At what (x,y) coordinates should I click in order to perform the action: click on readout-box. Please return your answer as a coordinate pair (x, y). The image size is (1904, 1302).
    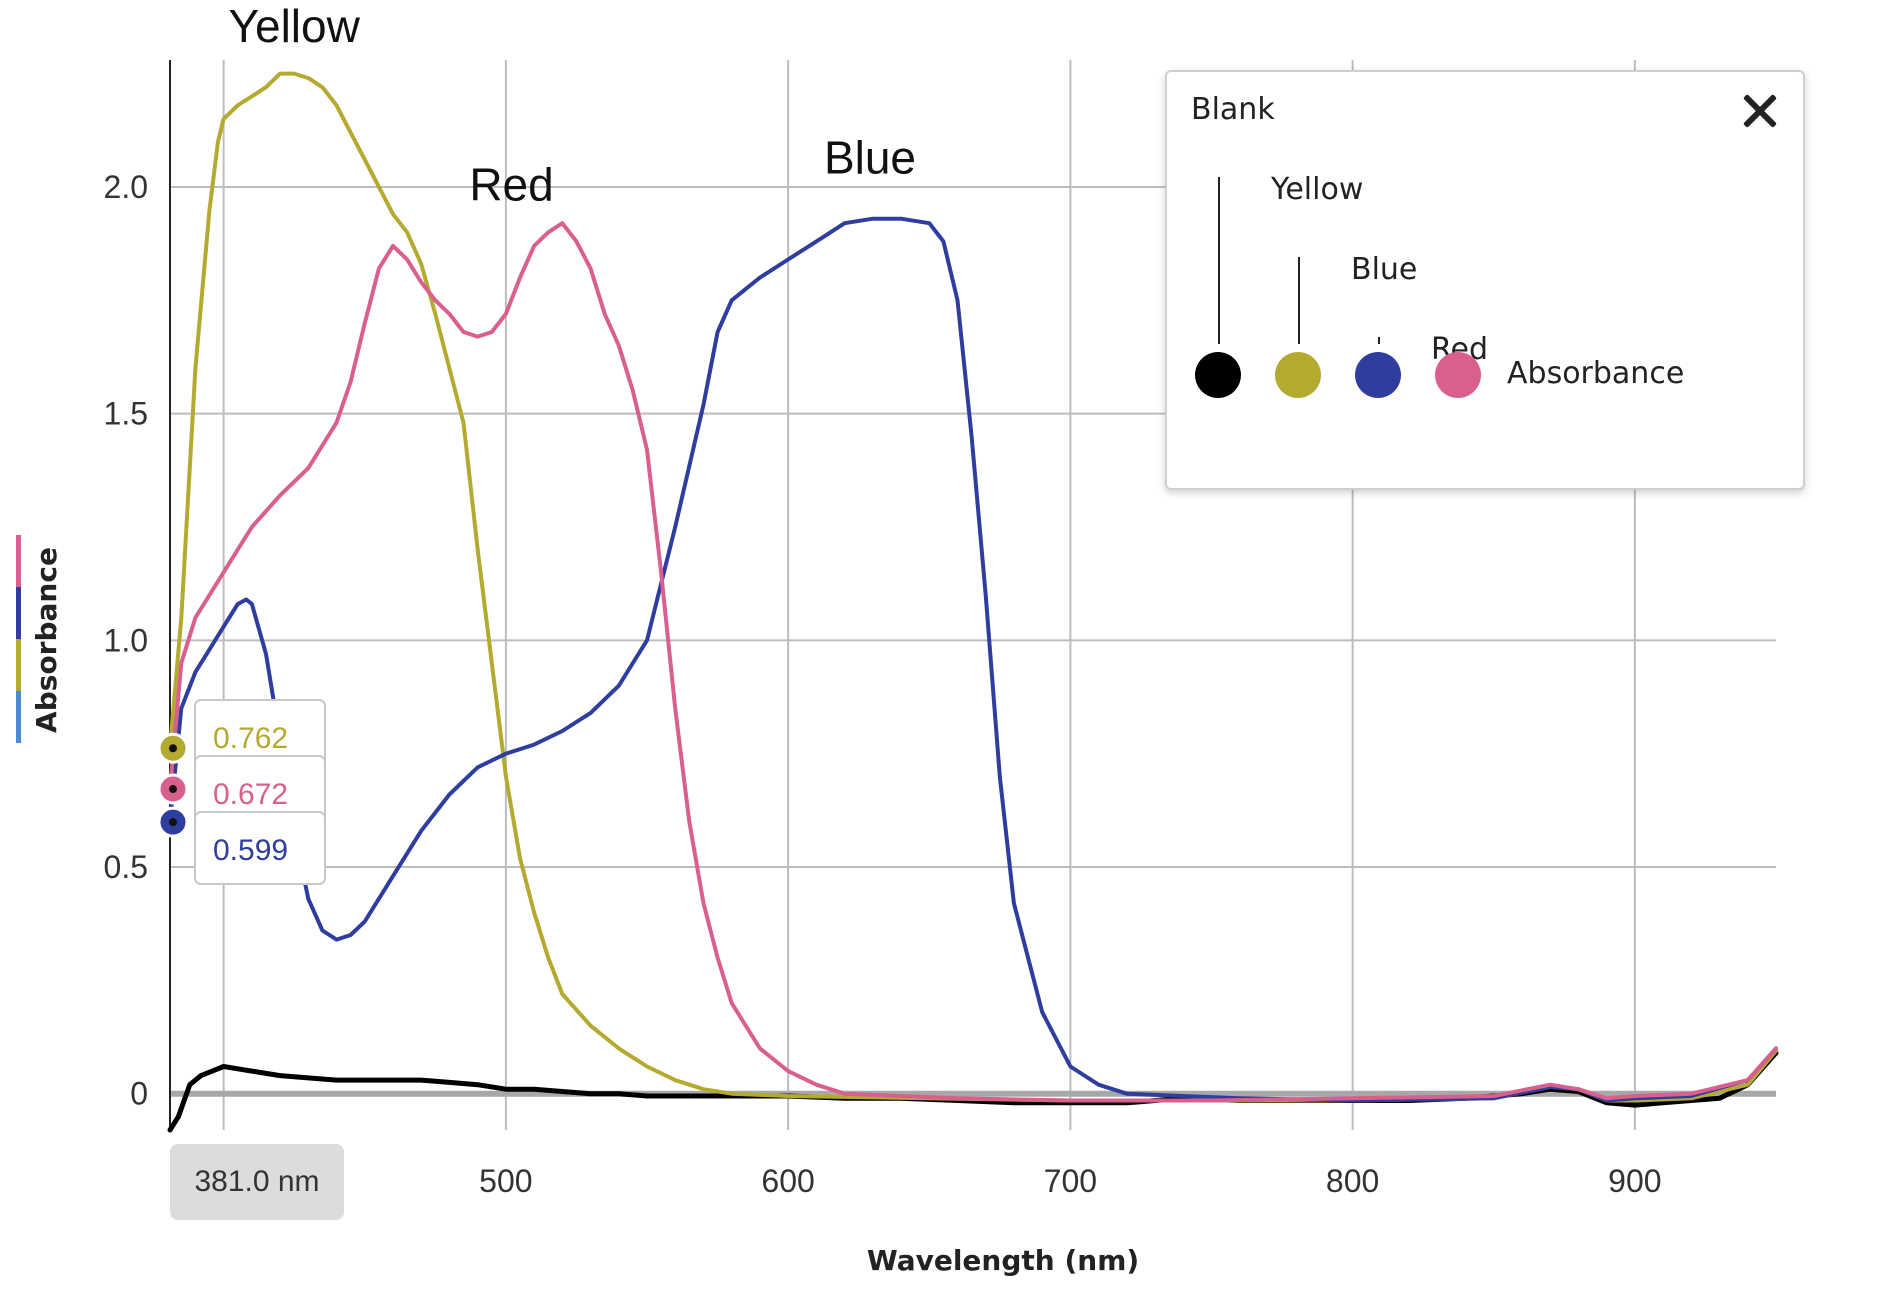
    Looking at the image, I should click on (260, 848).